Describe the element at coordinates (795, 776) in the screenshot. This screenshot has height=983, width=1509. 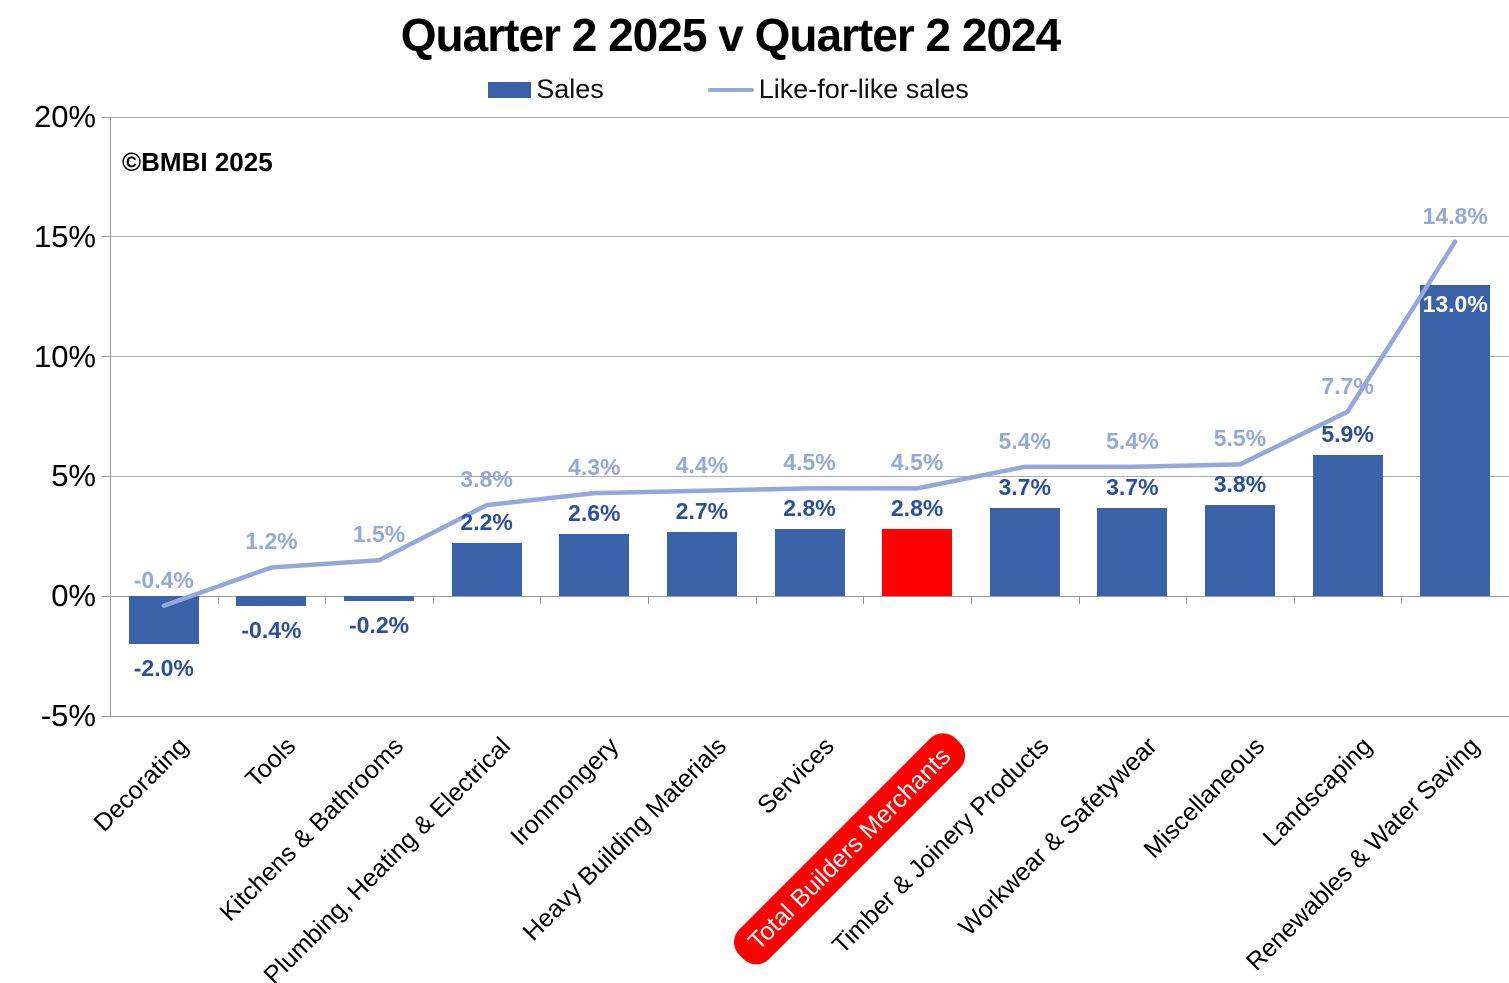
I see `x-label-services: Services` at that location.